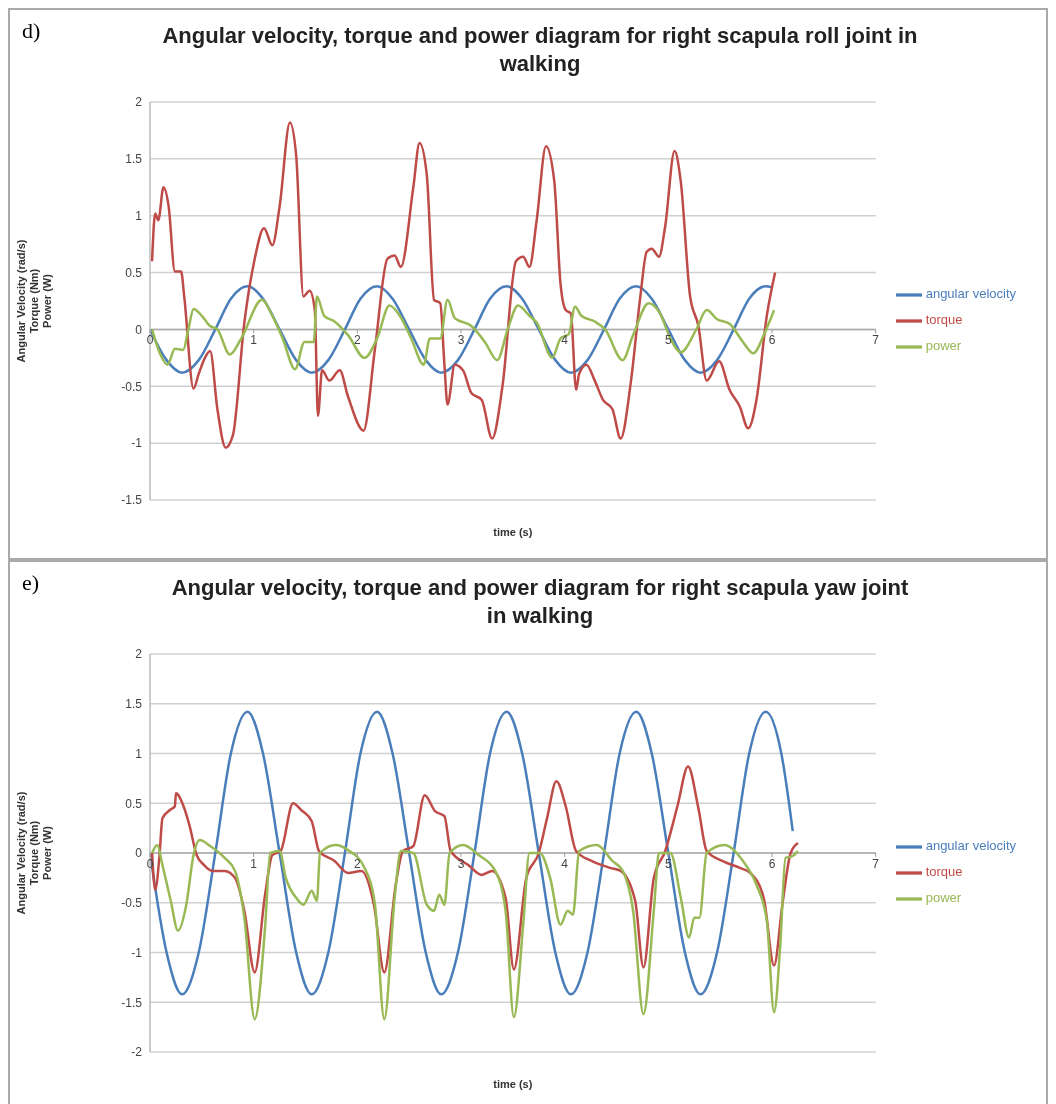 Image resolution: width=1056 pixels, height=1104 pixels. I want to click on x-tick-label: 5, so click(668, 340).